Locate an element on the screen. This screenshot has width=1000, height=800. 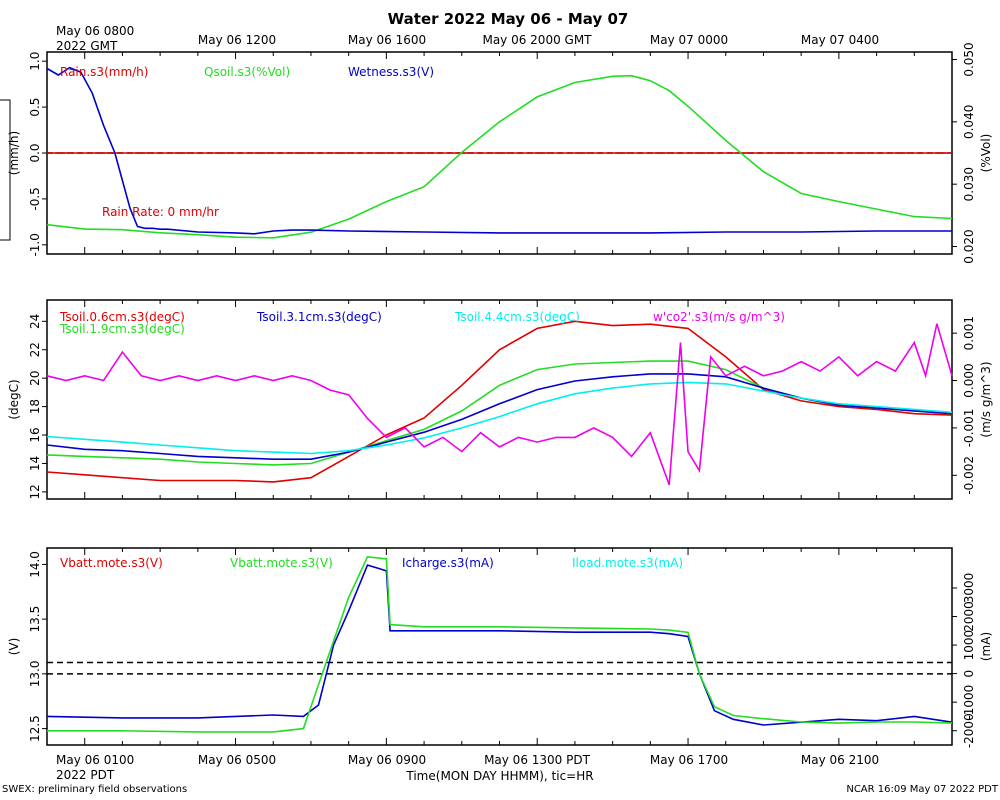
y-tick-label-left: 1.0 is located at coordinates (35, 61).